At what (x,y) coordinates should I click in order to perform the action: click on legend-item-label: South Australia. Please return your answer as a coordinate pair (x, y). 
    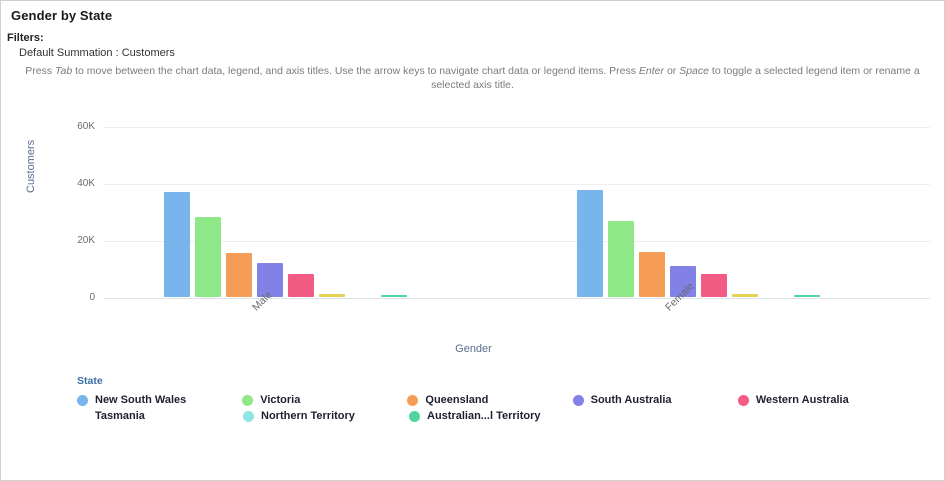
    Looking at the image, I should click on (631, 400).